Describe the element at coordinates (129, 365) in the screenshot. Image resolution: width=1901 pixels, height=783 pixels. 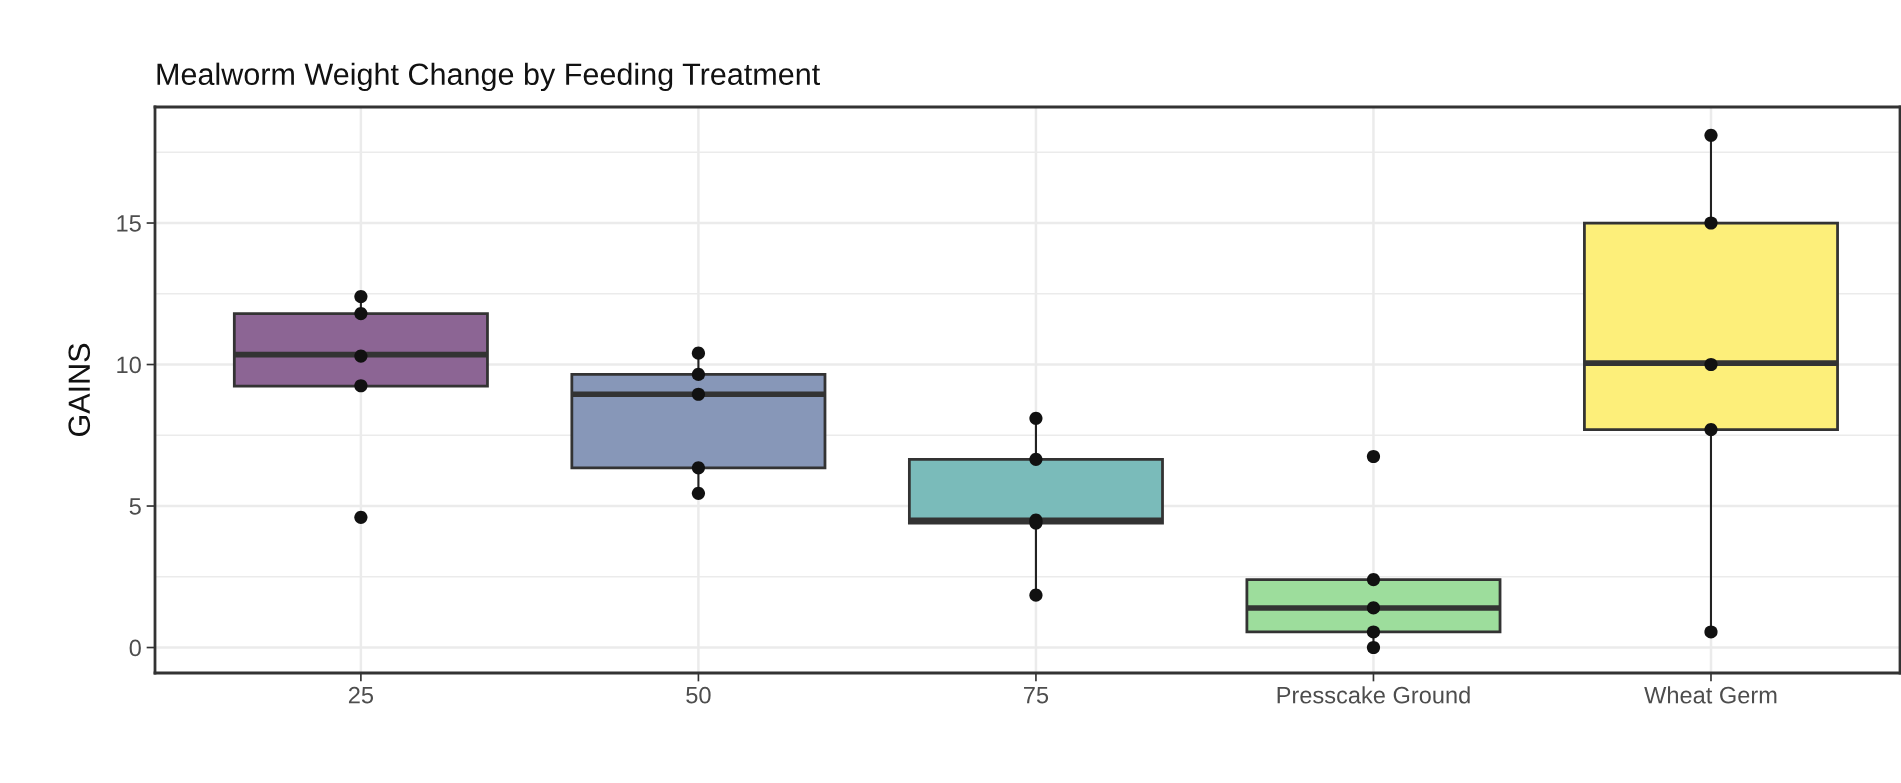
I see `y-tick-label: 10` at that location.